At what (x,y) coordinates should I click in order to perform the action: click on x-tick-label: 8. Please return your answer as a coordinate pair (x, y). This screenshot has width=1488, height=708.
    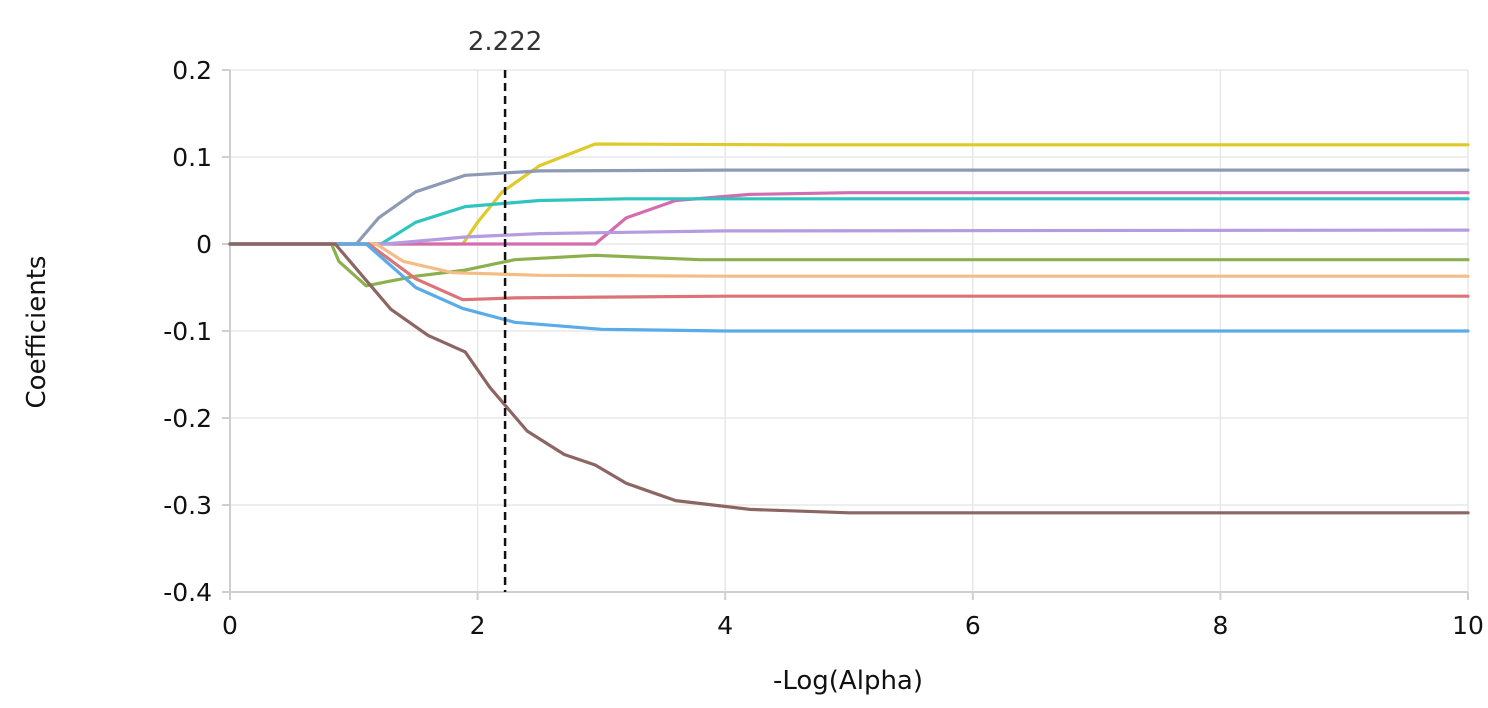
    Looking at the image, I should click on (1220, 625).